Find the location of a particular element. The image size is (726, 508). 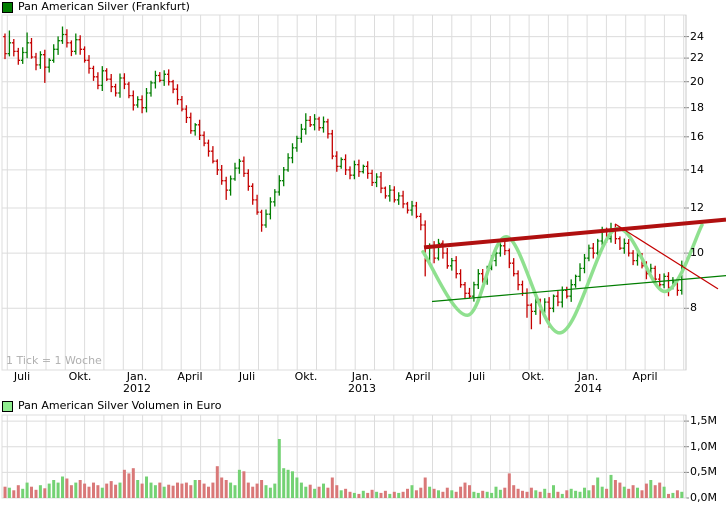

price-chart-title: Pan American Silver (Frankfurt) is located at coordinates (104, 6).